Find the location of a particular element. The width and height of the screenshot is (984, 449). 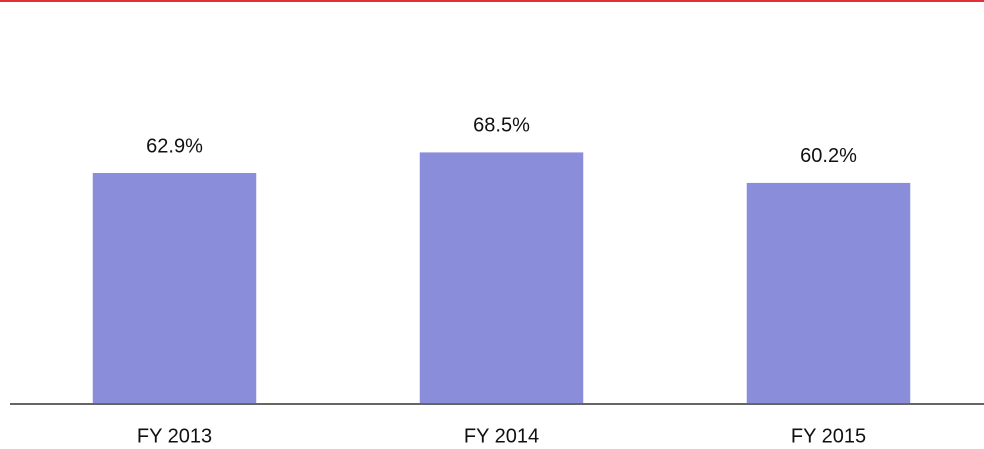

data-label: 68.5% is located at coordinates (501, 126).